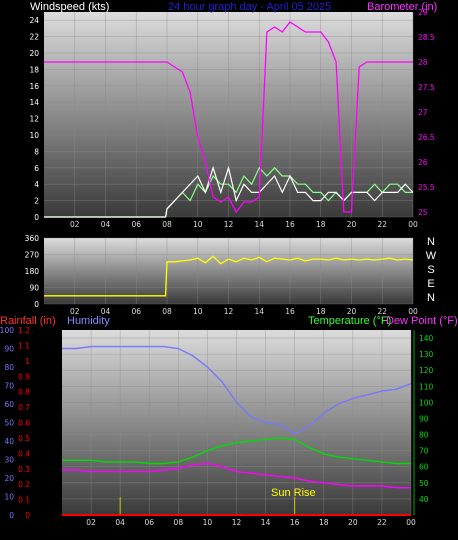  Describe the element at coordinates (32, 271) in the screenshot. I see `direction-tick-label: 180` at that location.